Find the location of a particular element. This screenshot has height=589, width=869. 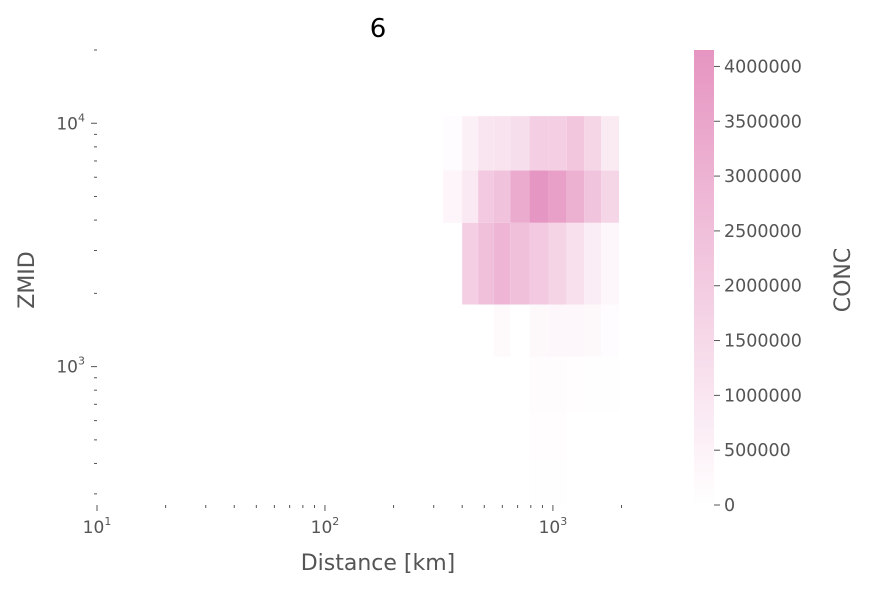

x-axis: 10¹ 10² 10³ is located at coordinates (353, 521).